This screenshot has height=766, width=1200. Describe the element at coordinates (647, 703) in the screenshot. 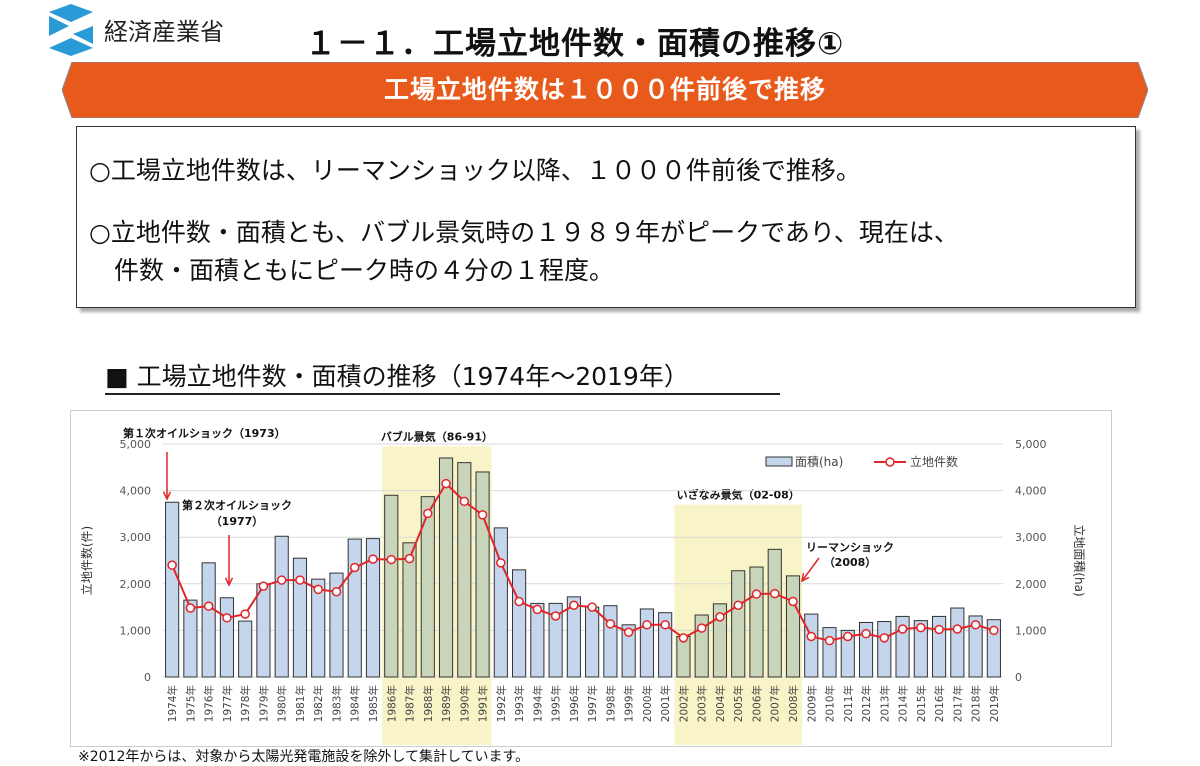

I see `x-tick-label: 2000年` at that location.